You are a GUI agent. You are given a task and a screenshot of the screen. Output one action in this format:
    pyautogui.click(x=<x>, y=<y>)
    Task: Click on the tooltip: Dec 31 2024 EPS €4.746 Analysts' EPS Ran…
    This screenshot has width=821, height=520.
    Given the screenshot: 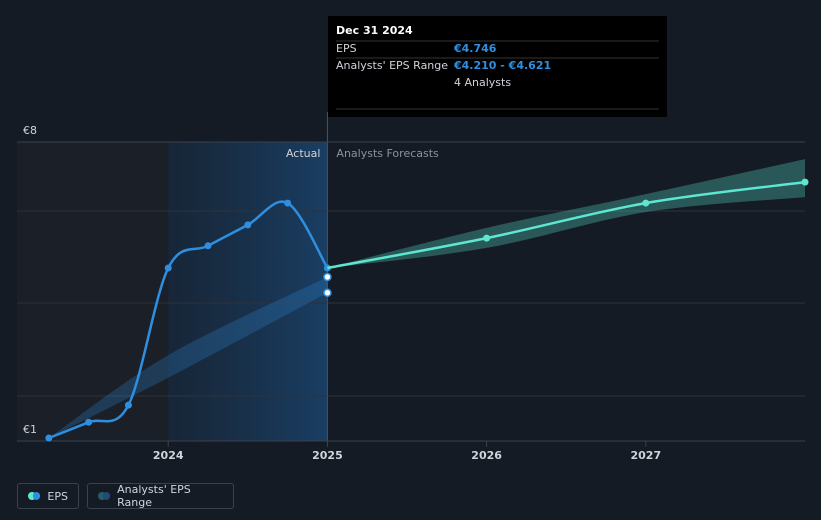 What is the action you would take?
    pyautogui.click(x=497, y=66)
    